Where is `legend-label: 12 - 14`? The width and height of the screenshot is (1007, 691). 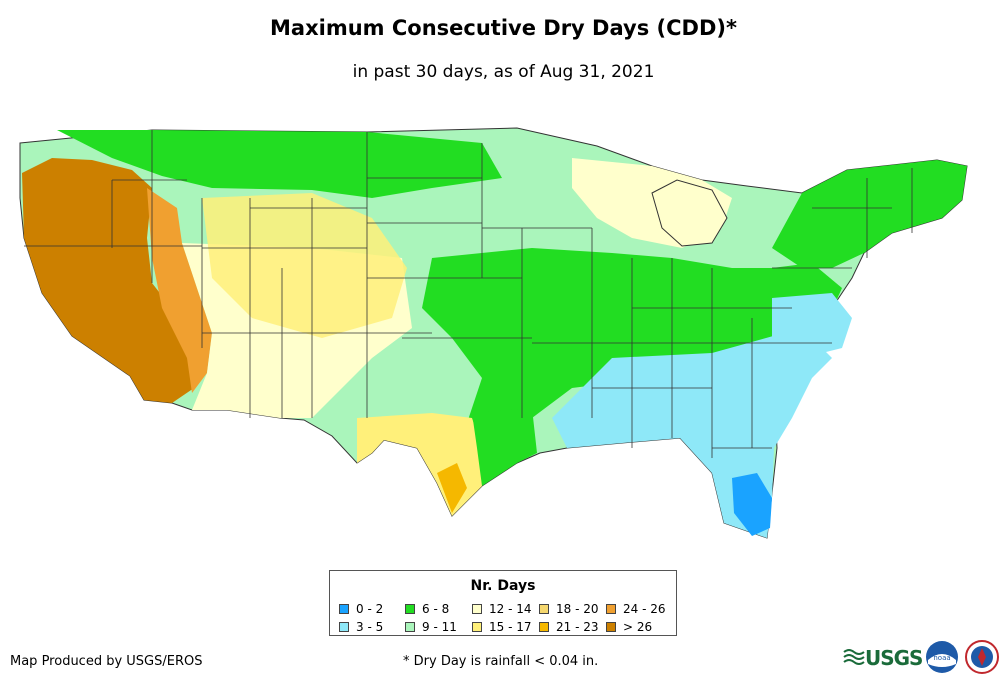
legend-label: 12 - 14 is located at coordinates (510, 609).